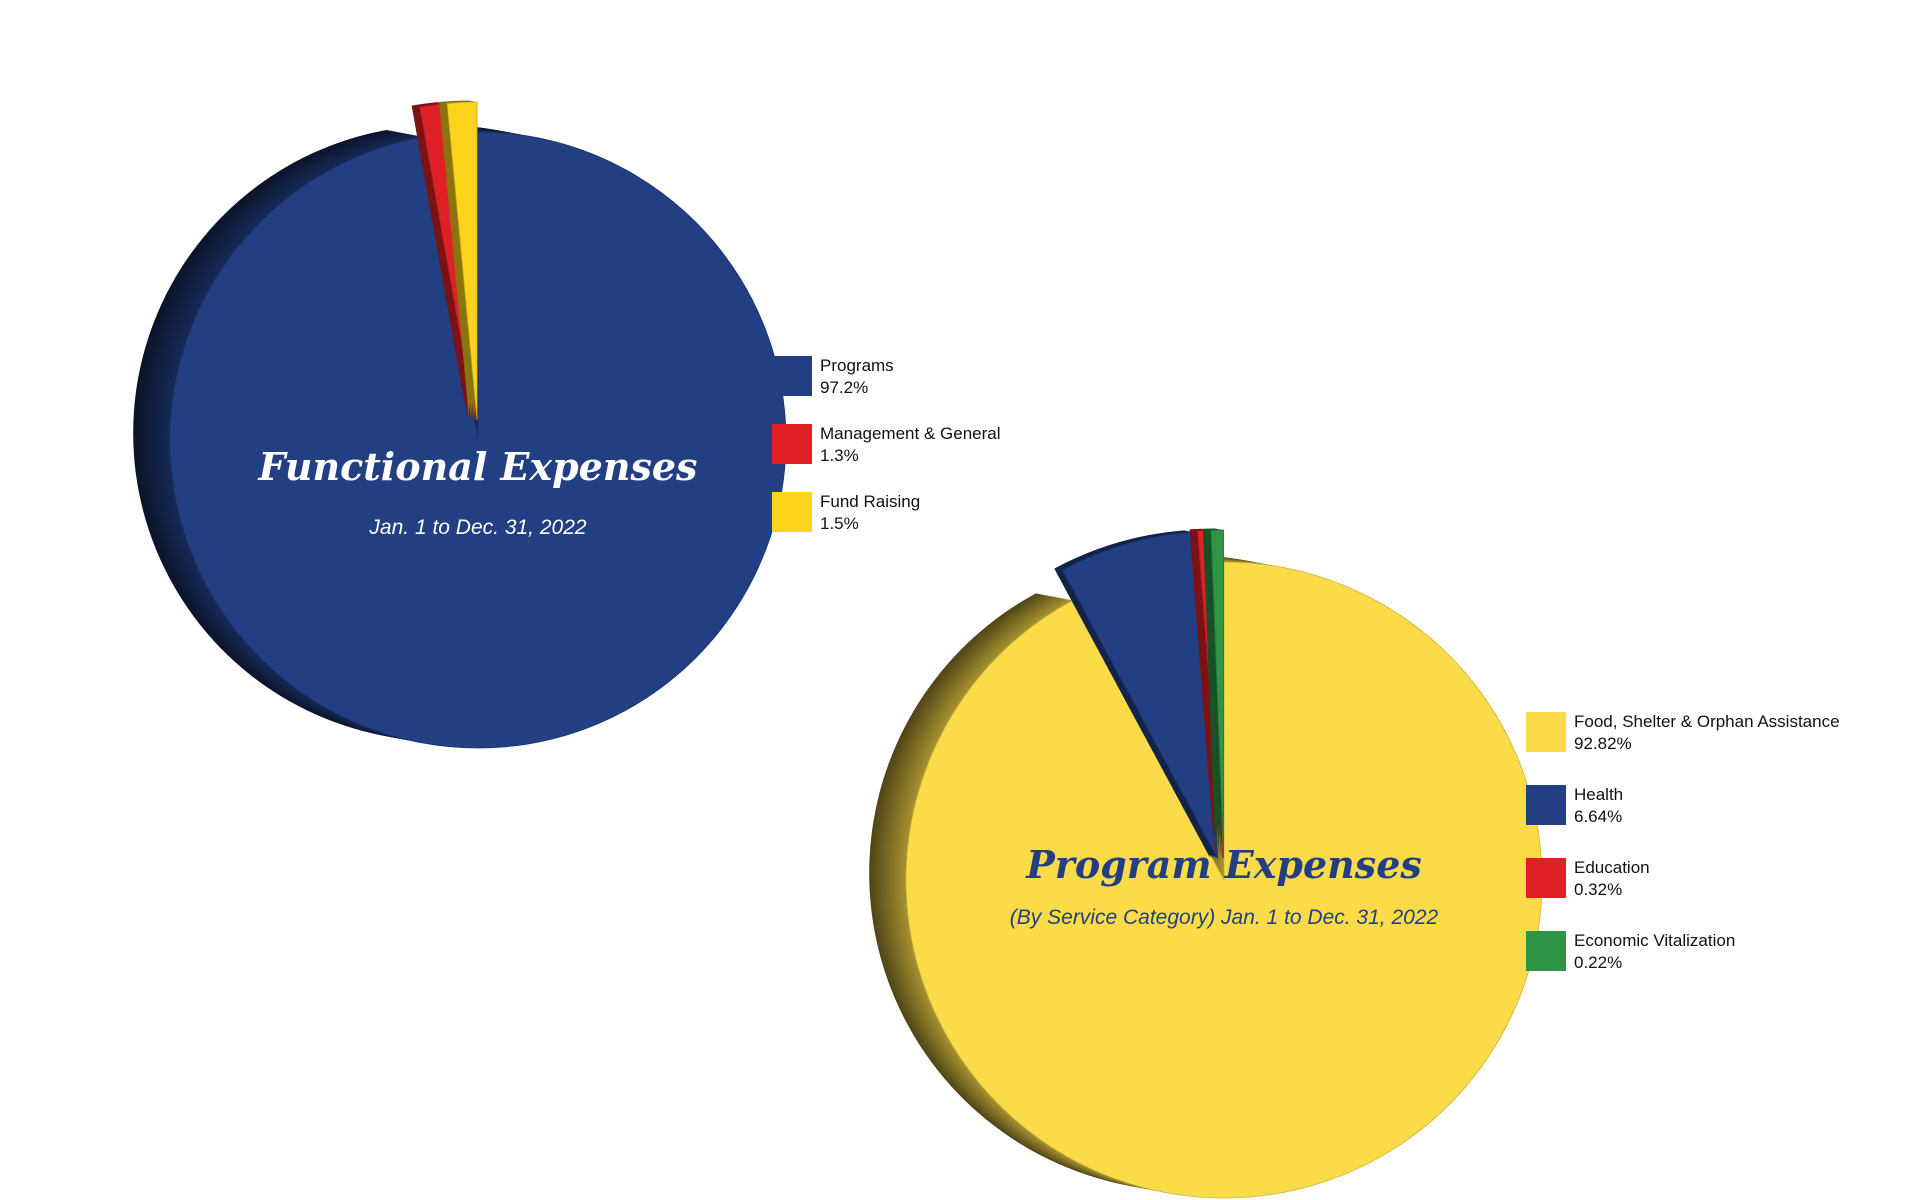  I want to click on slice-economic-vitalization, so click(1217, 694).